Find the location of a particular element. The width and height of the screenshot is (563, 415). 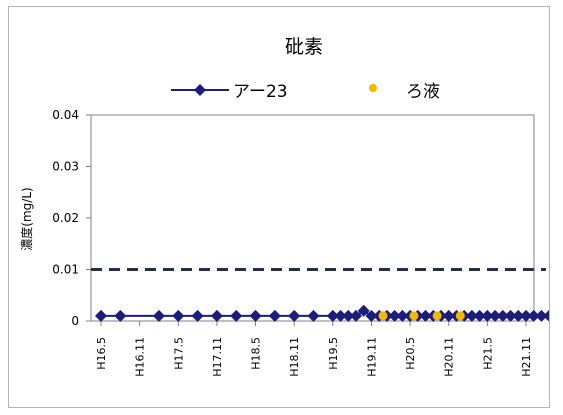

x-tick-label: H17.11 is located at coordinates (217, 357).